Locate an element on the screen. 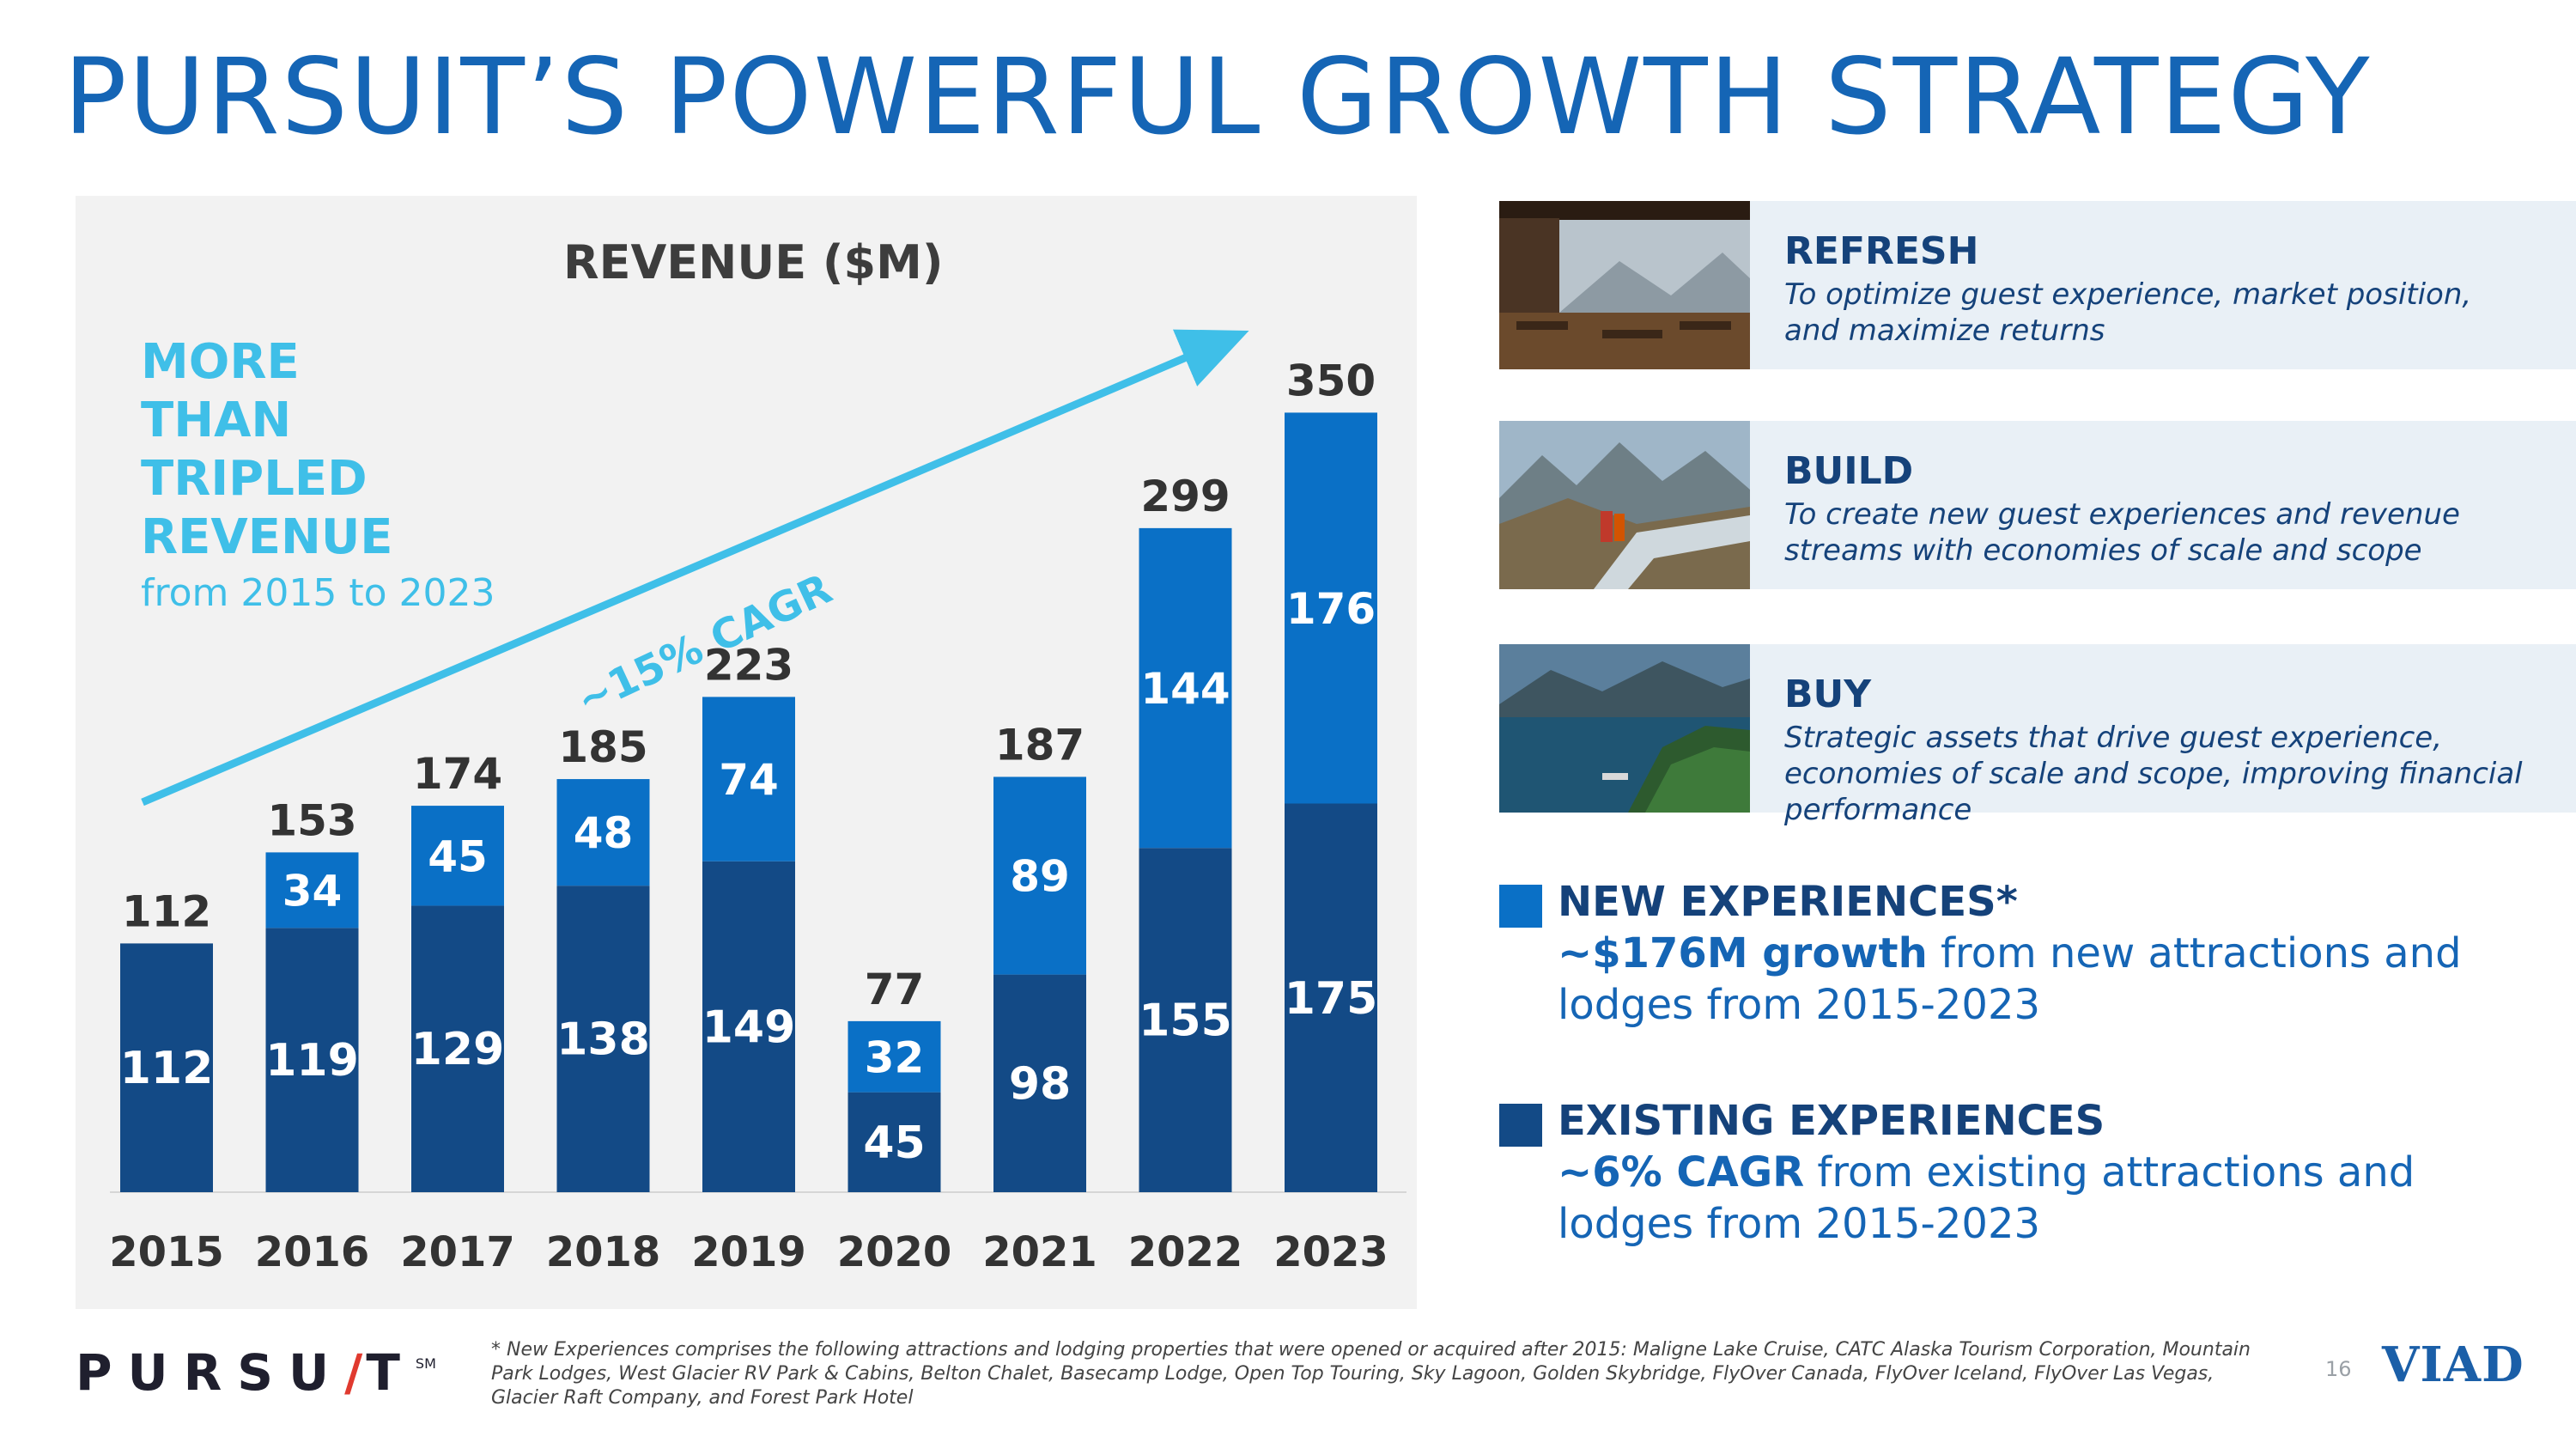 The height and width of the screenshot is (1449, 2576). data-label-new-2023: 176 is located at coordinates (1331, 609).